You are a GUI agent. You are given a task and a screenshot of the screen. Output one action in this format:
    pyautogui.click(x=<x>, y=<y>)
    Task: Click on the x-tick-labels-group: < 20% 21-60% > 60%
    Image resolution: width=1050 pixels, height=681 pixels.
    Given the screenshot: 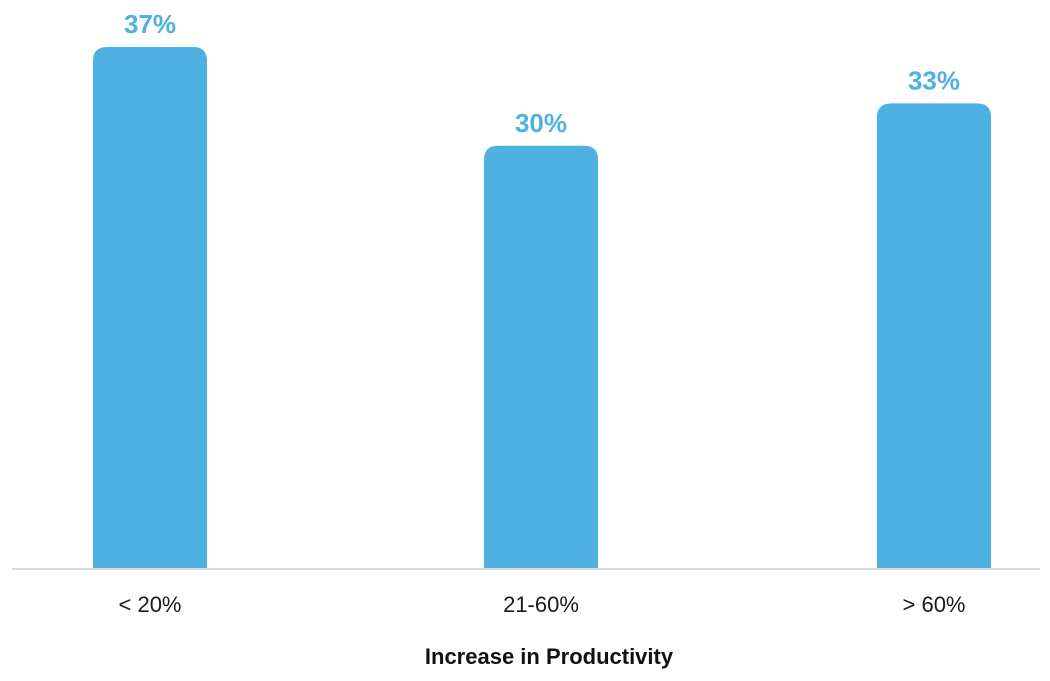 What is the action you would take?
    pyautogui.click(x=542, y=604)
    